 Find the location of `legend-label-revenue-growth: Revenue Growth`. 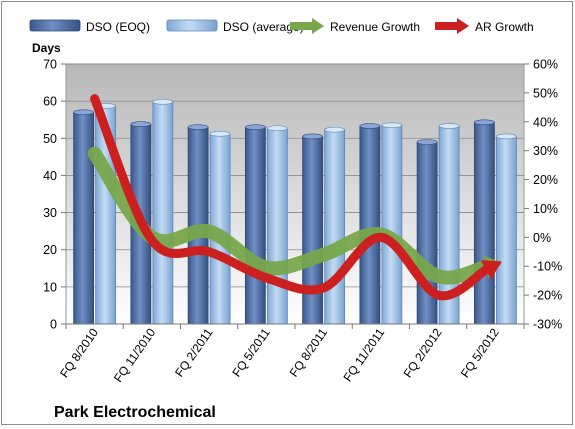

legend-label-revenue-growth: Revenue Growth is located at coordinates (375, 27).